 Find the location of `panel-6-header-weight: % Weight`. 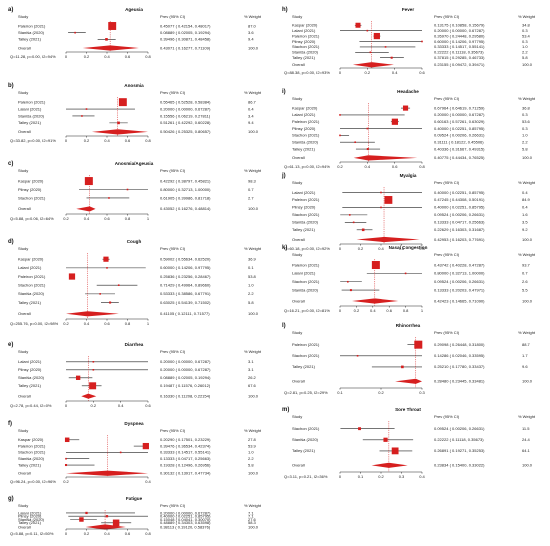

panel-6-header-weight: % Weight is located at coordinates (253, 430).